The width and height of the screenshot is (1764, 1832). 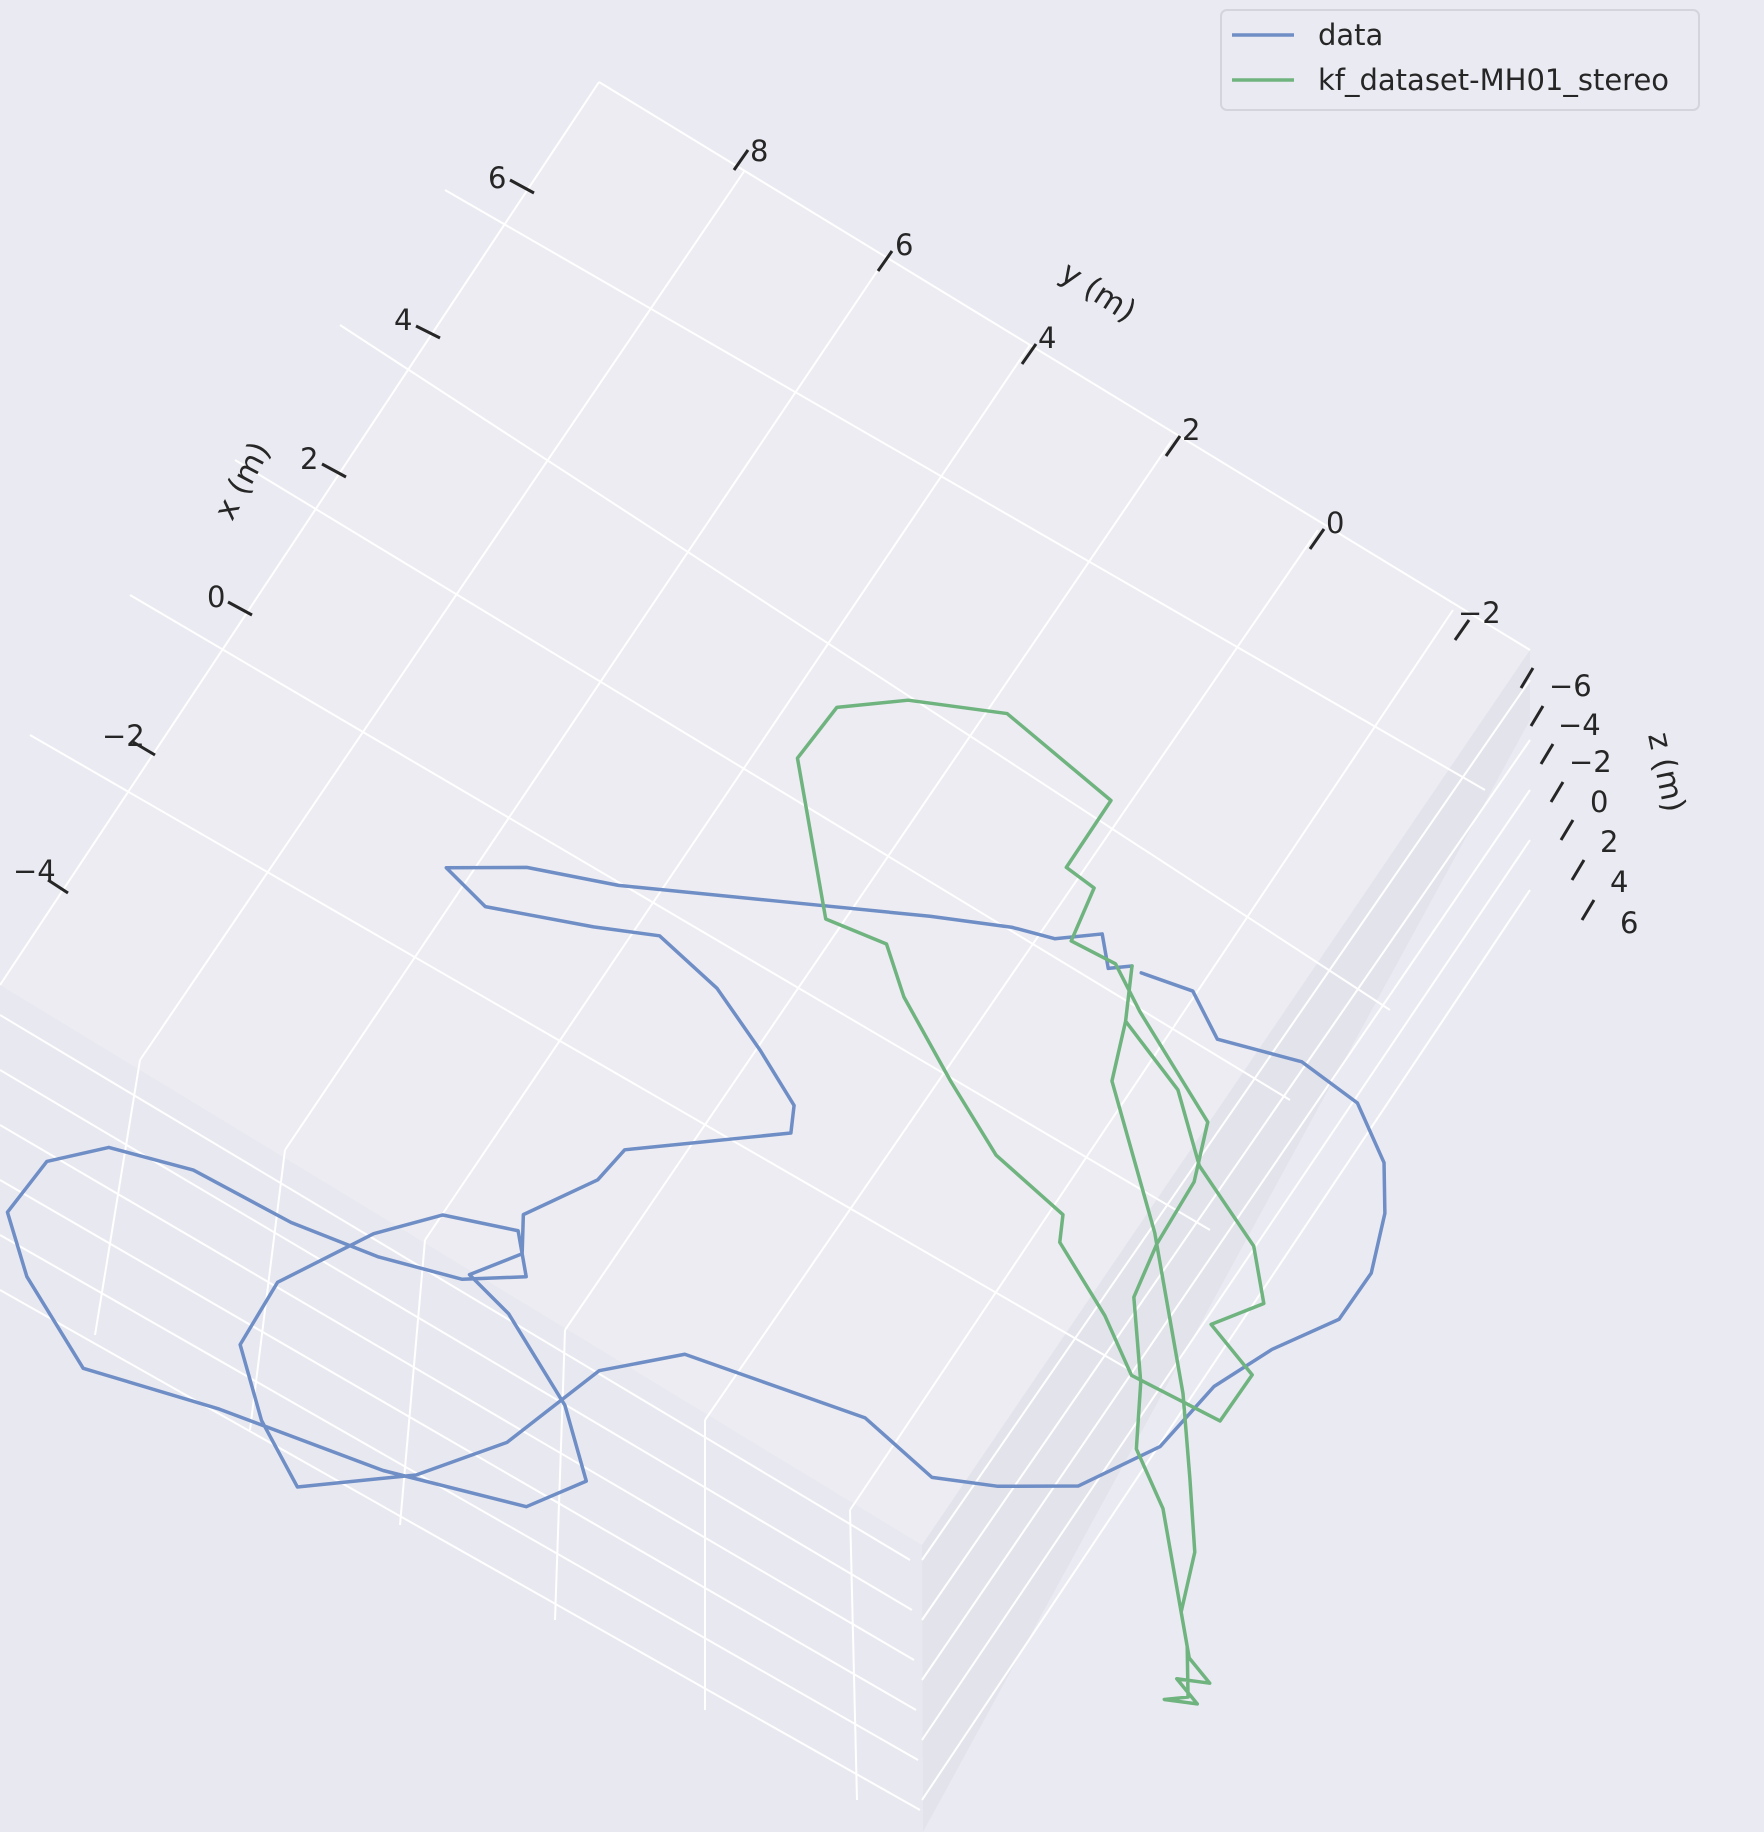 I want to click on legend: data kf_dataset-MH01_stereo, so click(x=1460, y=60).